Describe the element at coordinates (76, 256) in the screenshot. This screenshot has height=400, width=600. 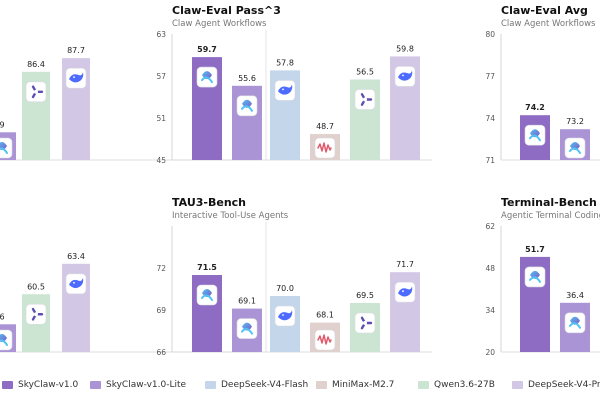
I see `data-label: 63.4` at that location.